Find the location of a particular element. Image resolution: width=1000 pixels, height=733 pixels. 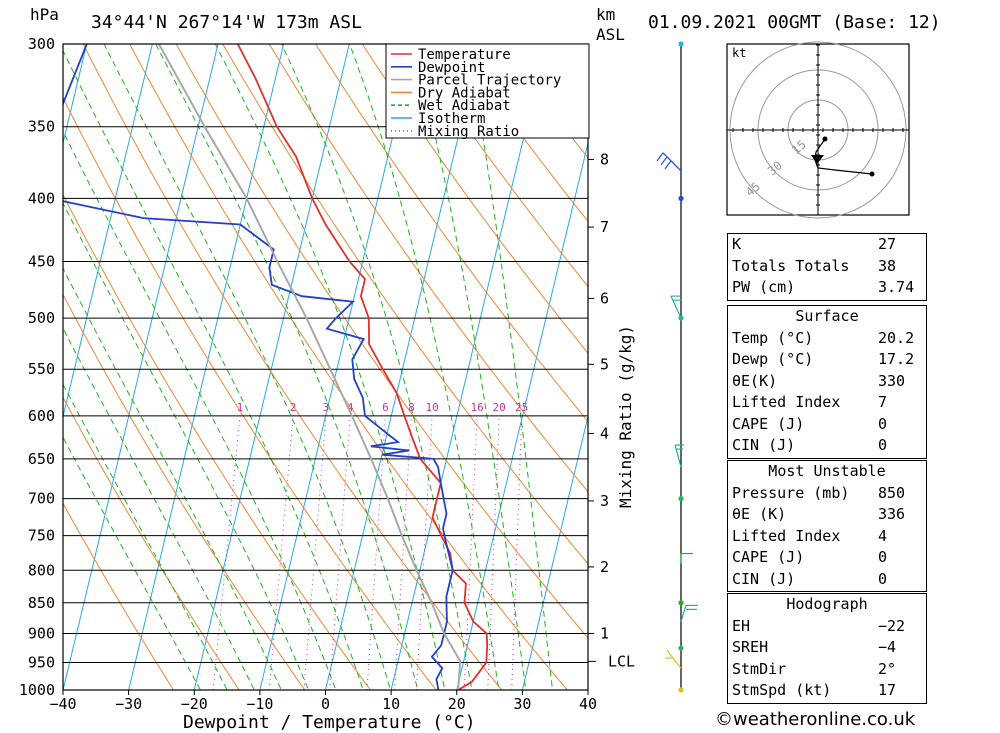

surface-row: CIN (J) 0 is located at coordinates (810, 445).